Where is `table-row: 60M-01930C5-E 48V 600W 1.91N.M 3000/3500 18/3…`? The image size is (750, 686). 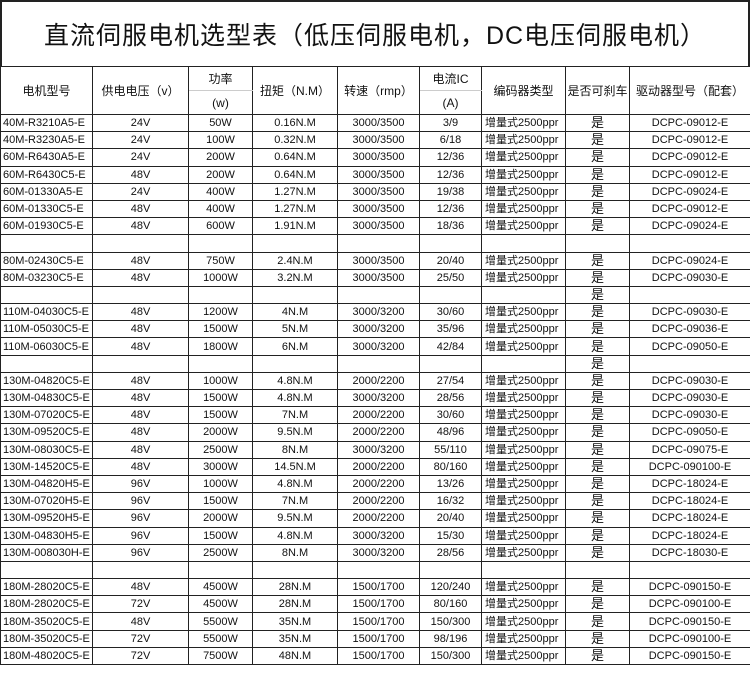 table-row: 60M-01930C5-E 48V 600W 1.91N.M 3000/3500 18/3… is located at coordinates (375, 226).